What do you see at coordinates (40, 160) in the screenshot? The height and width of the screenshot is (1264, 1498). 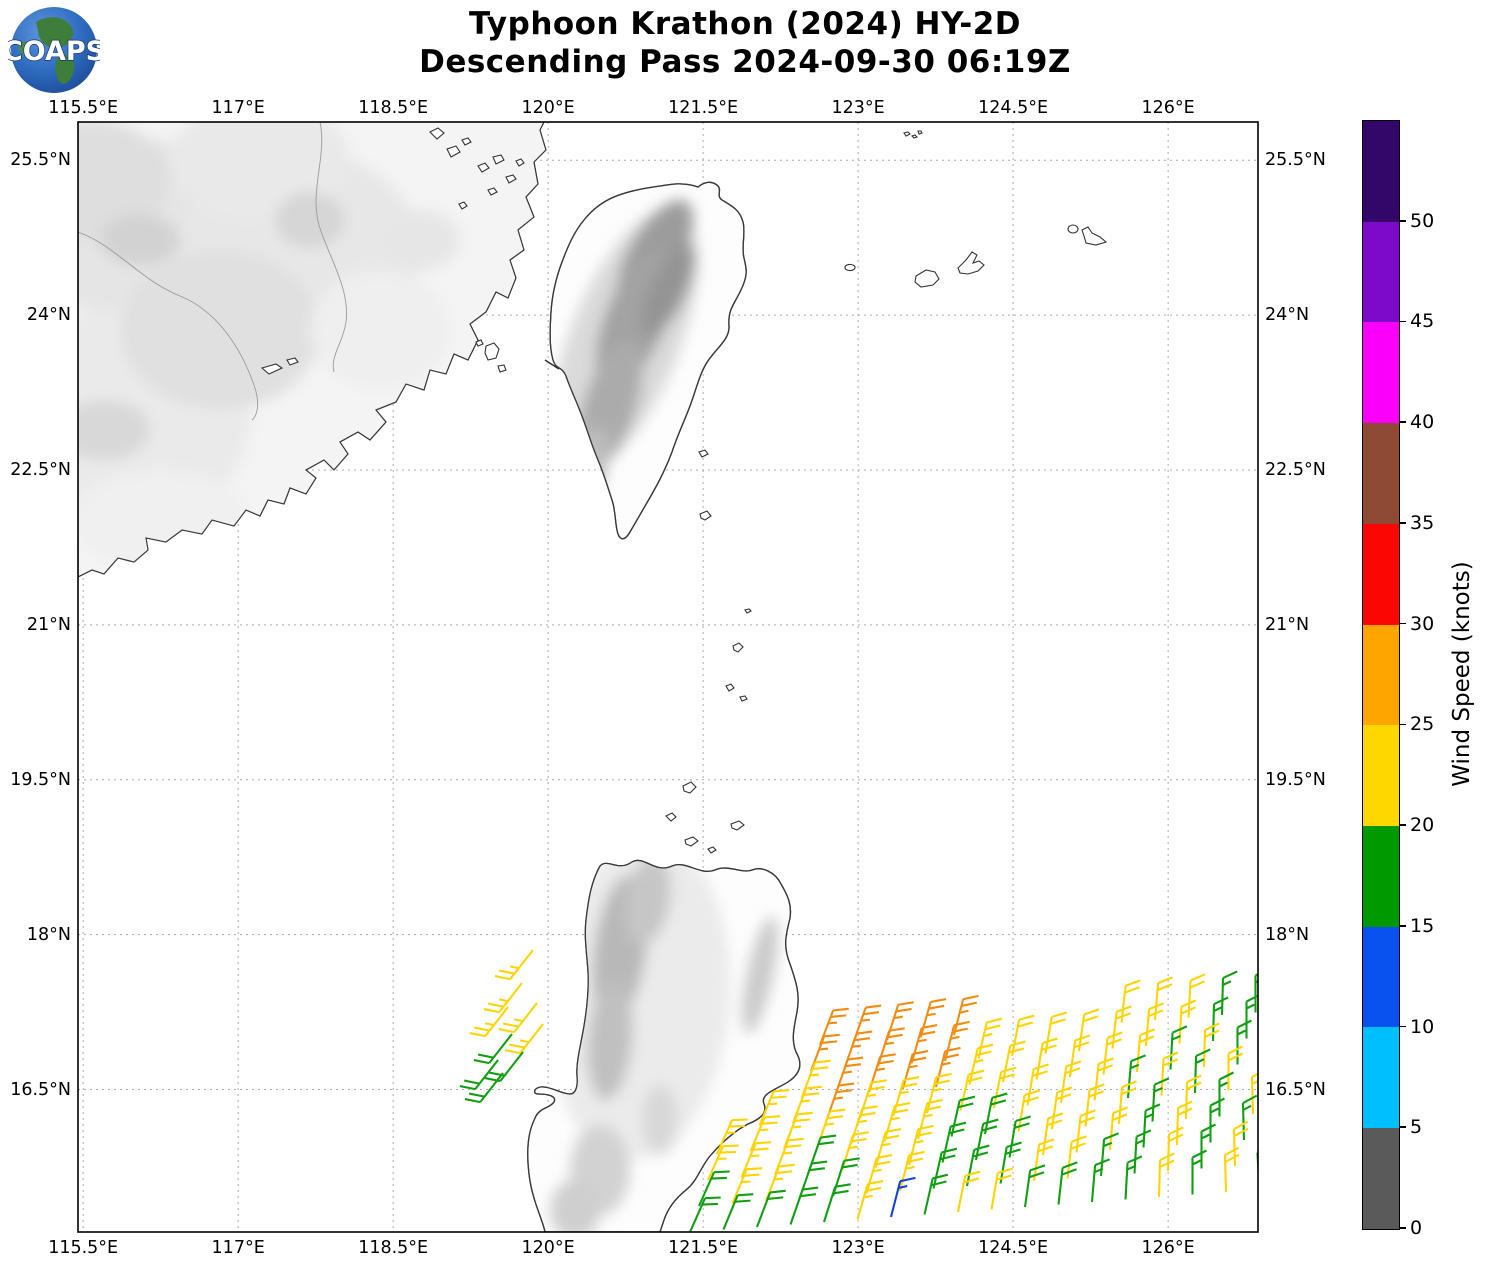 I see `lat-tick-label-left: 25.5°N` at bounding box center [40, 160].